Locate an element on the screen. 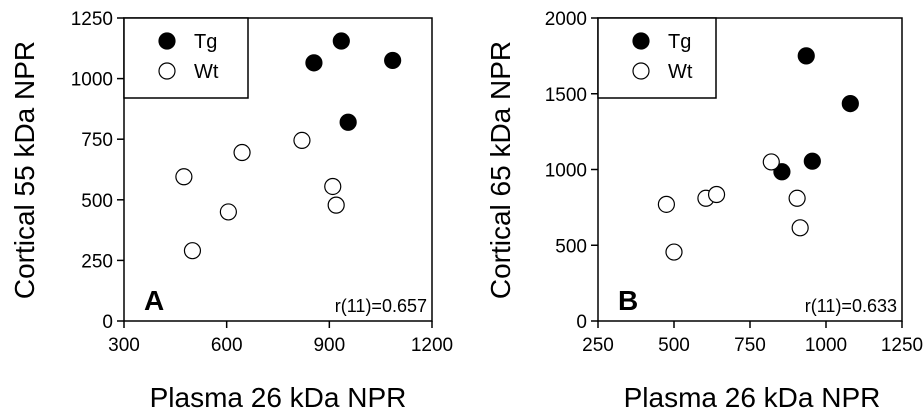  x-tick-label: 500 is located at coordinates (674, 345).